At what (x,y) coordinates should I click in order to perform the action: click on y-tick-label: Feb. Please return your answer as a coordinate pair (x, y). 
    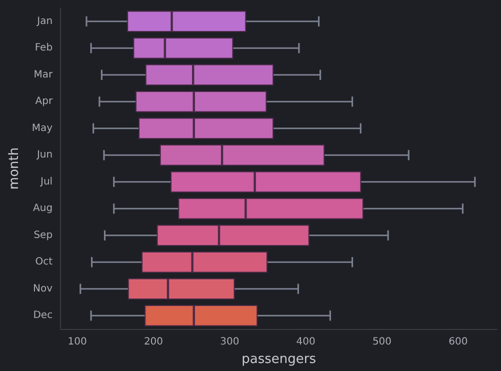
    Looking at the image, I should click on (43, 48).